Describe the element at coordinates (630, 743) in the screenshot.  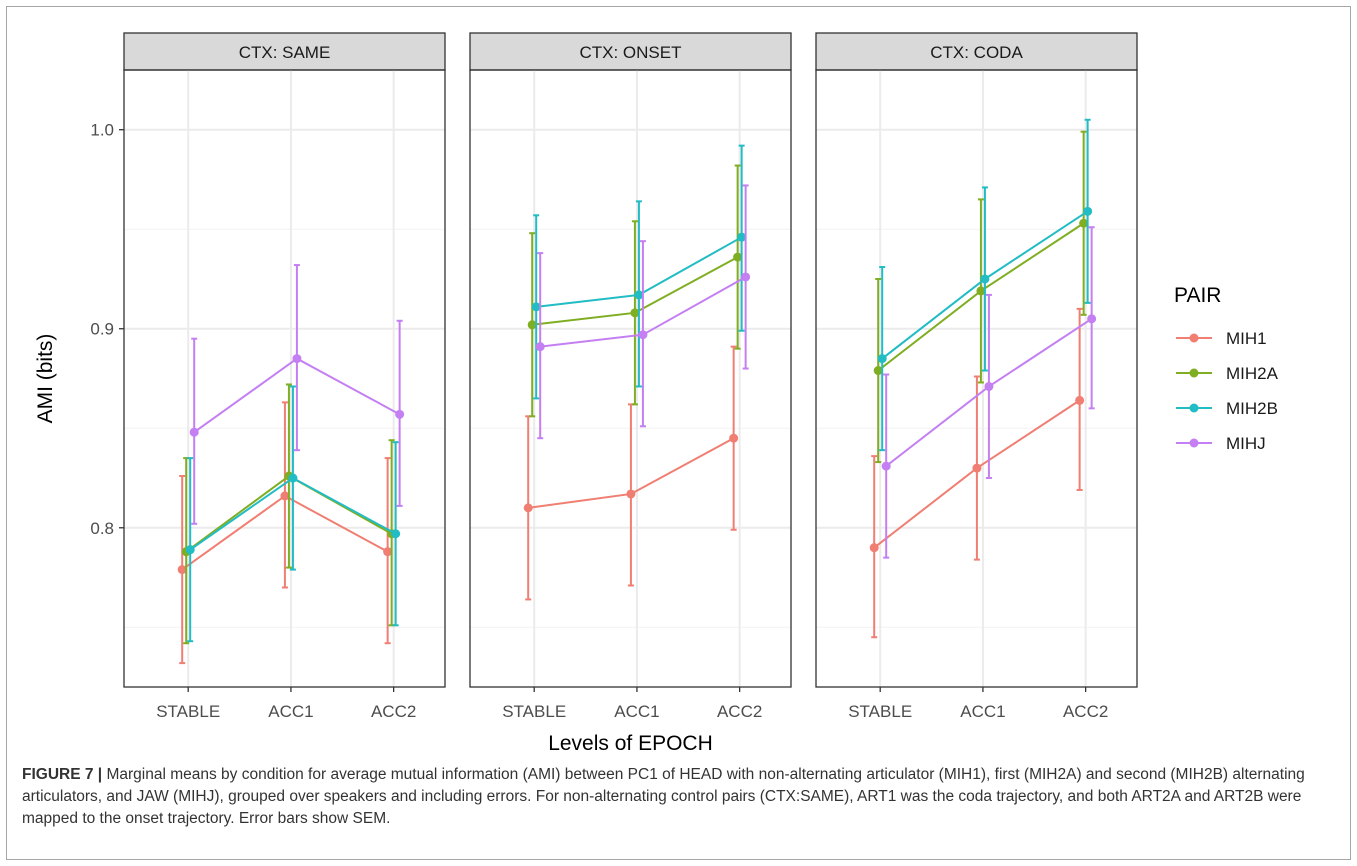
I see `x-axis-title: Levels of EPOCH` at that location.